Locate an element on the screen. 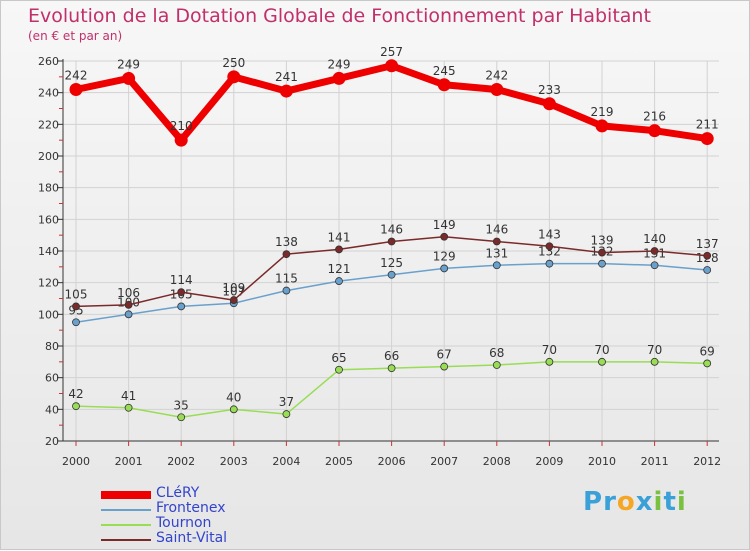 This screenshot has width=750, height=551. y-tick-label: 120 is located at coordinates (48, 283).